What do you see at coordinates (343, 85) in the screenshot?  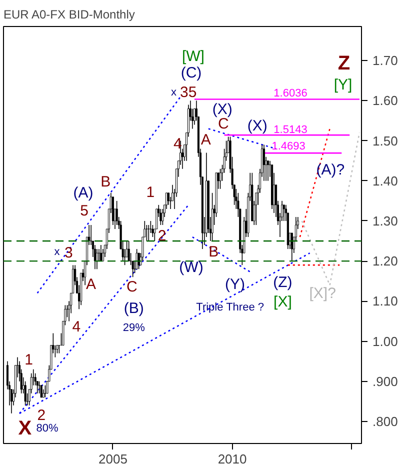 I see `annotation: [Y]` at bounding box center [343, 85].